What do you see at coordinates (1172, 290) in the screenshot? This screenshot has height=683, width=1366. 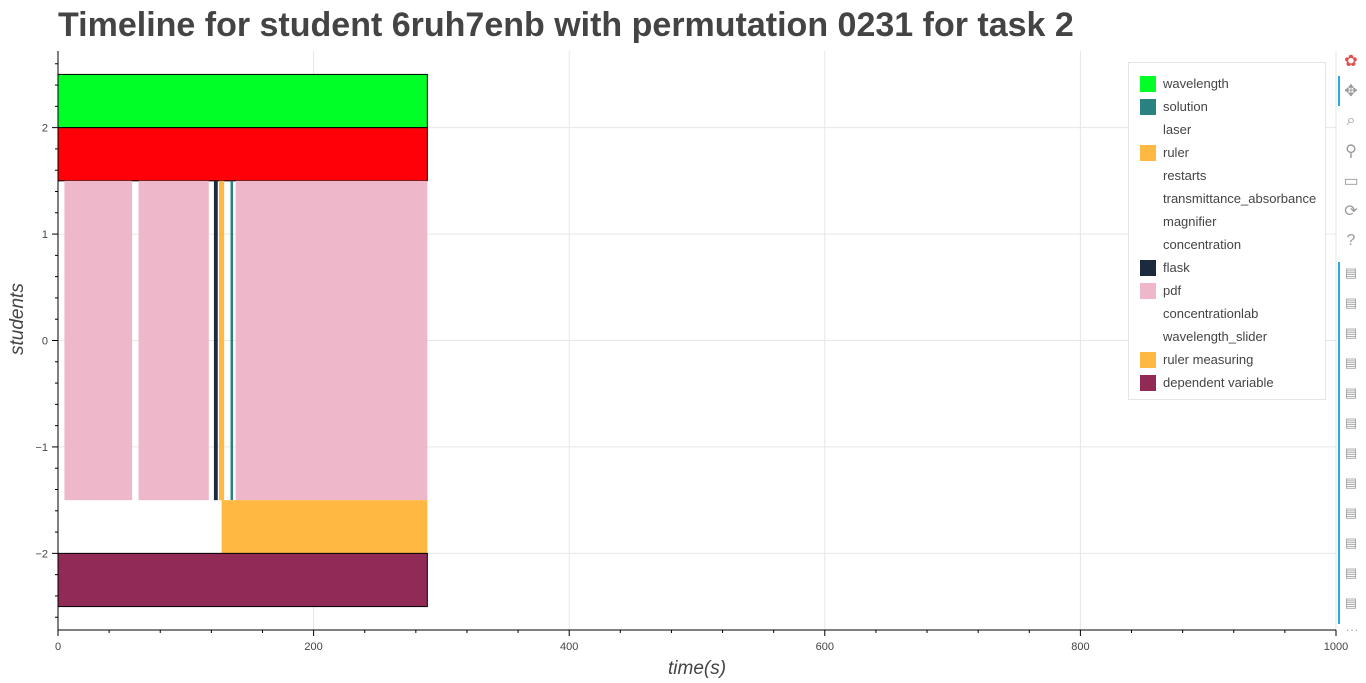 I see `legend-label: pdf` at bounding box center [1172, 290].